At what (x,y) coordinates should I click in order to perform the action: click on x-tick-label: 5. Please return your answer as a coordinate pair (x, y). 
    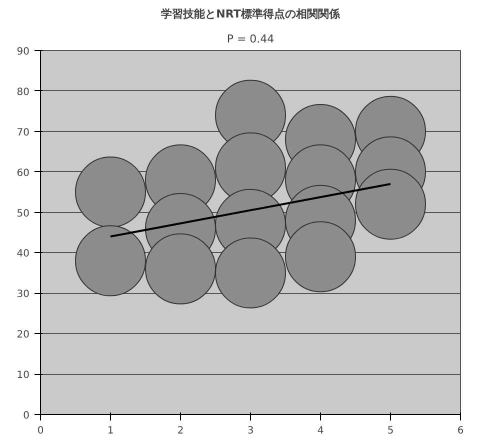
    Looking at the image, I should click on (390, 431).